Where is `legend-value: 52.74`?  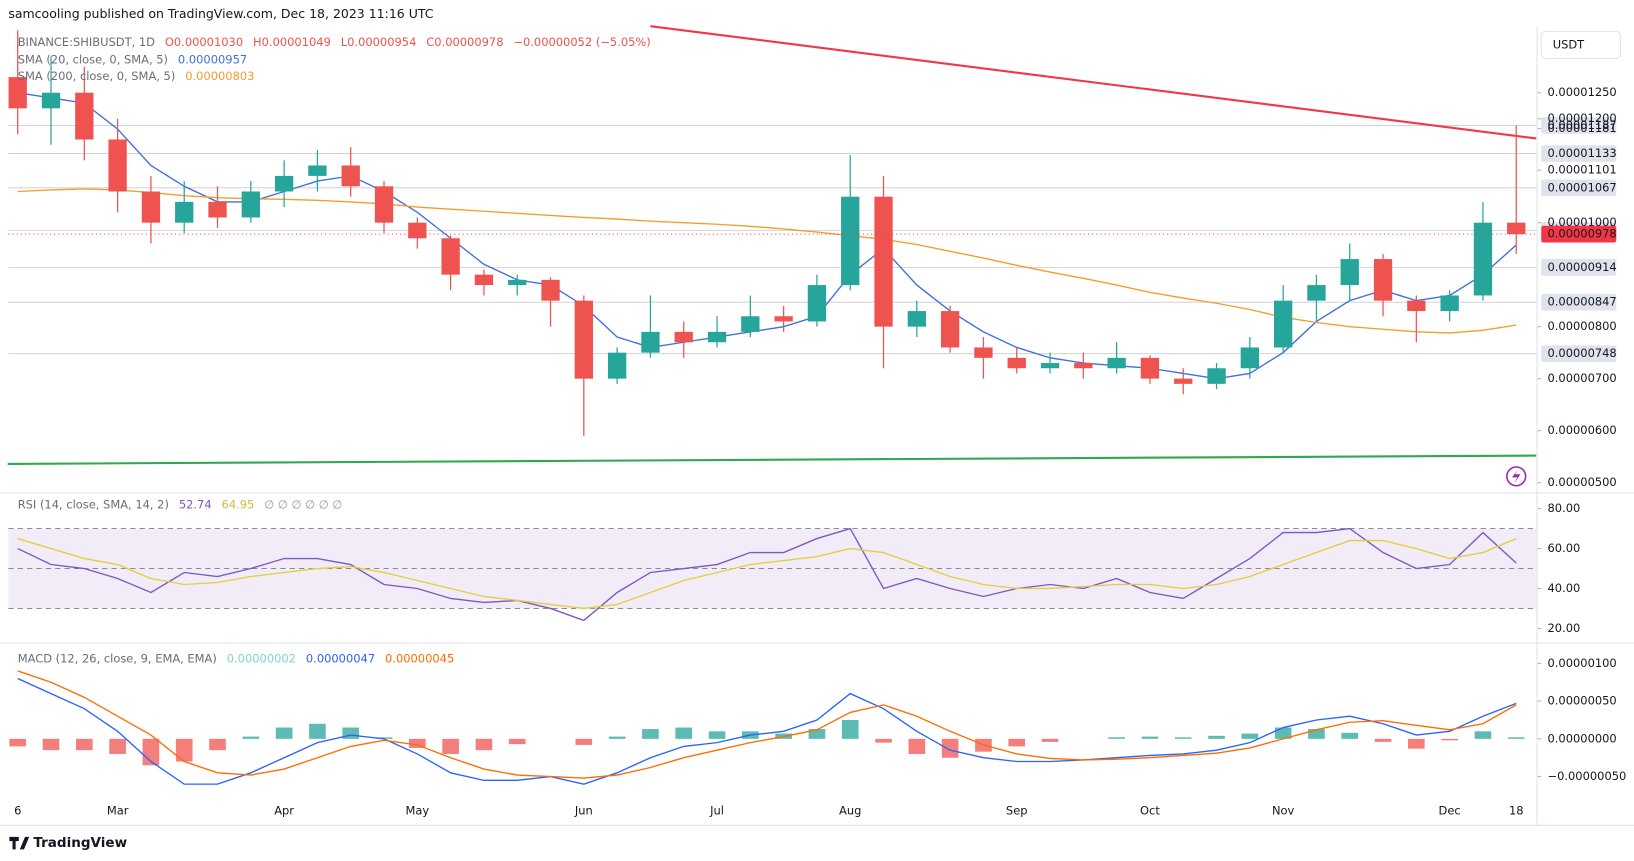
legend-value: 52.74 is located at coordinates (195, 504).